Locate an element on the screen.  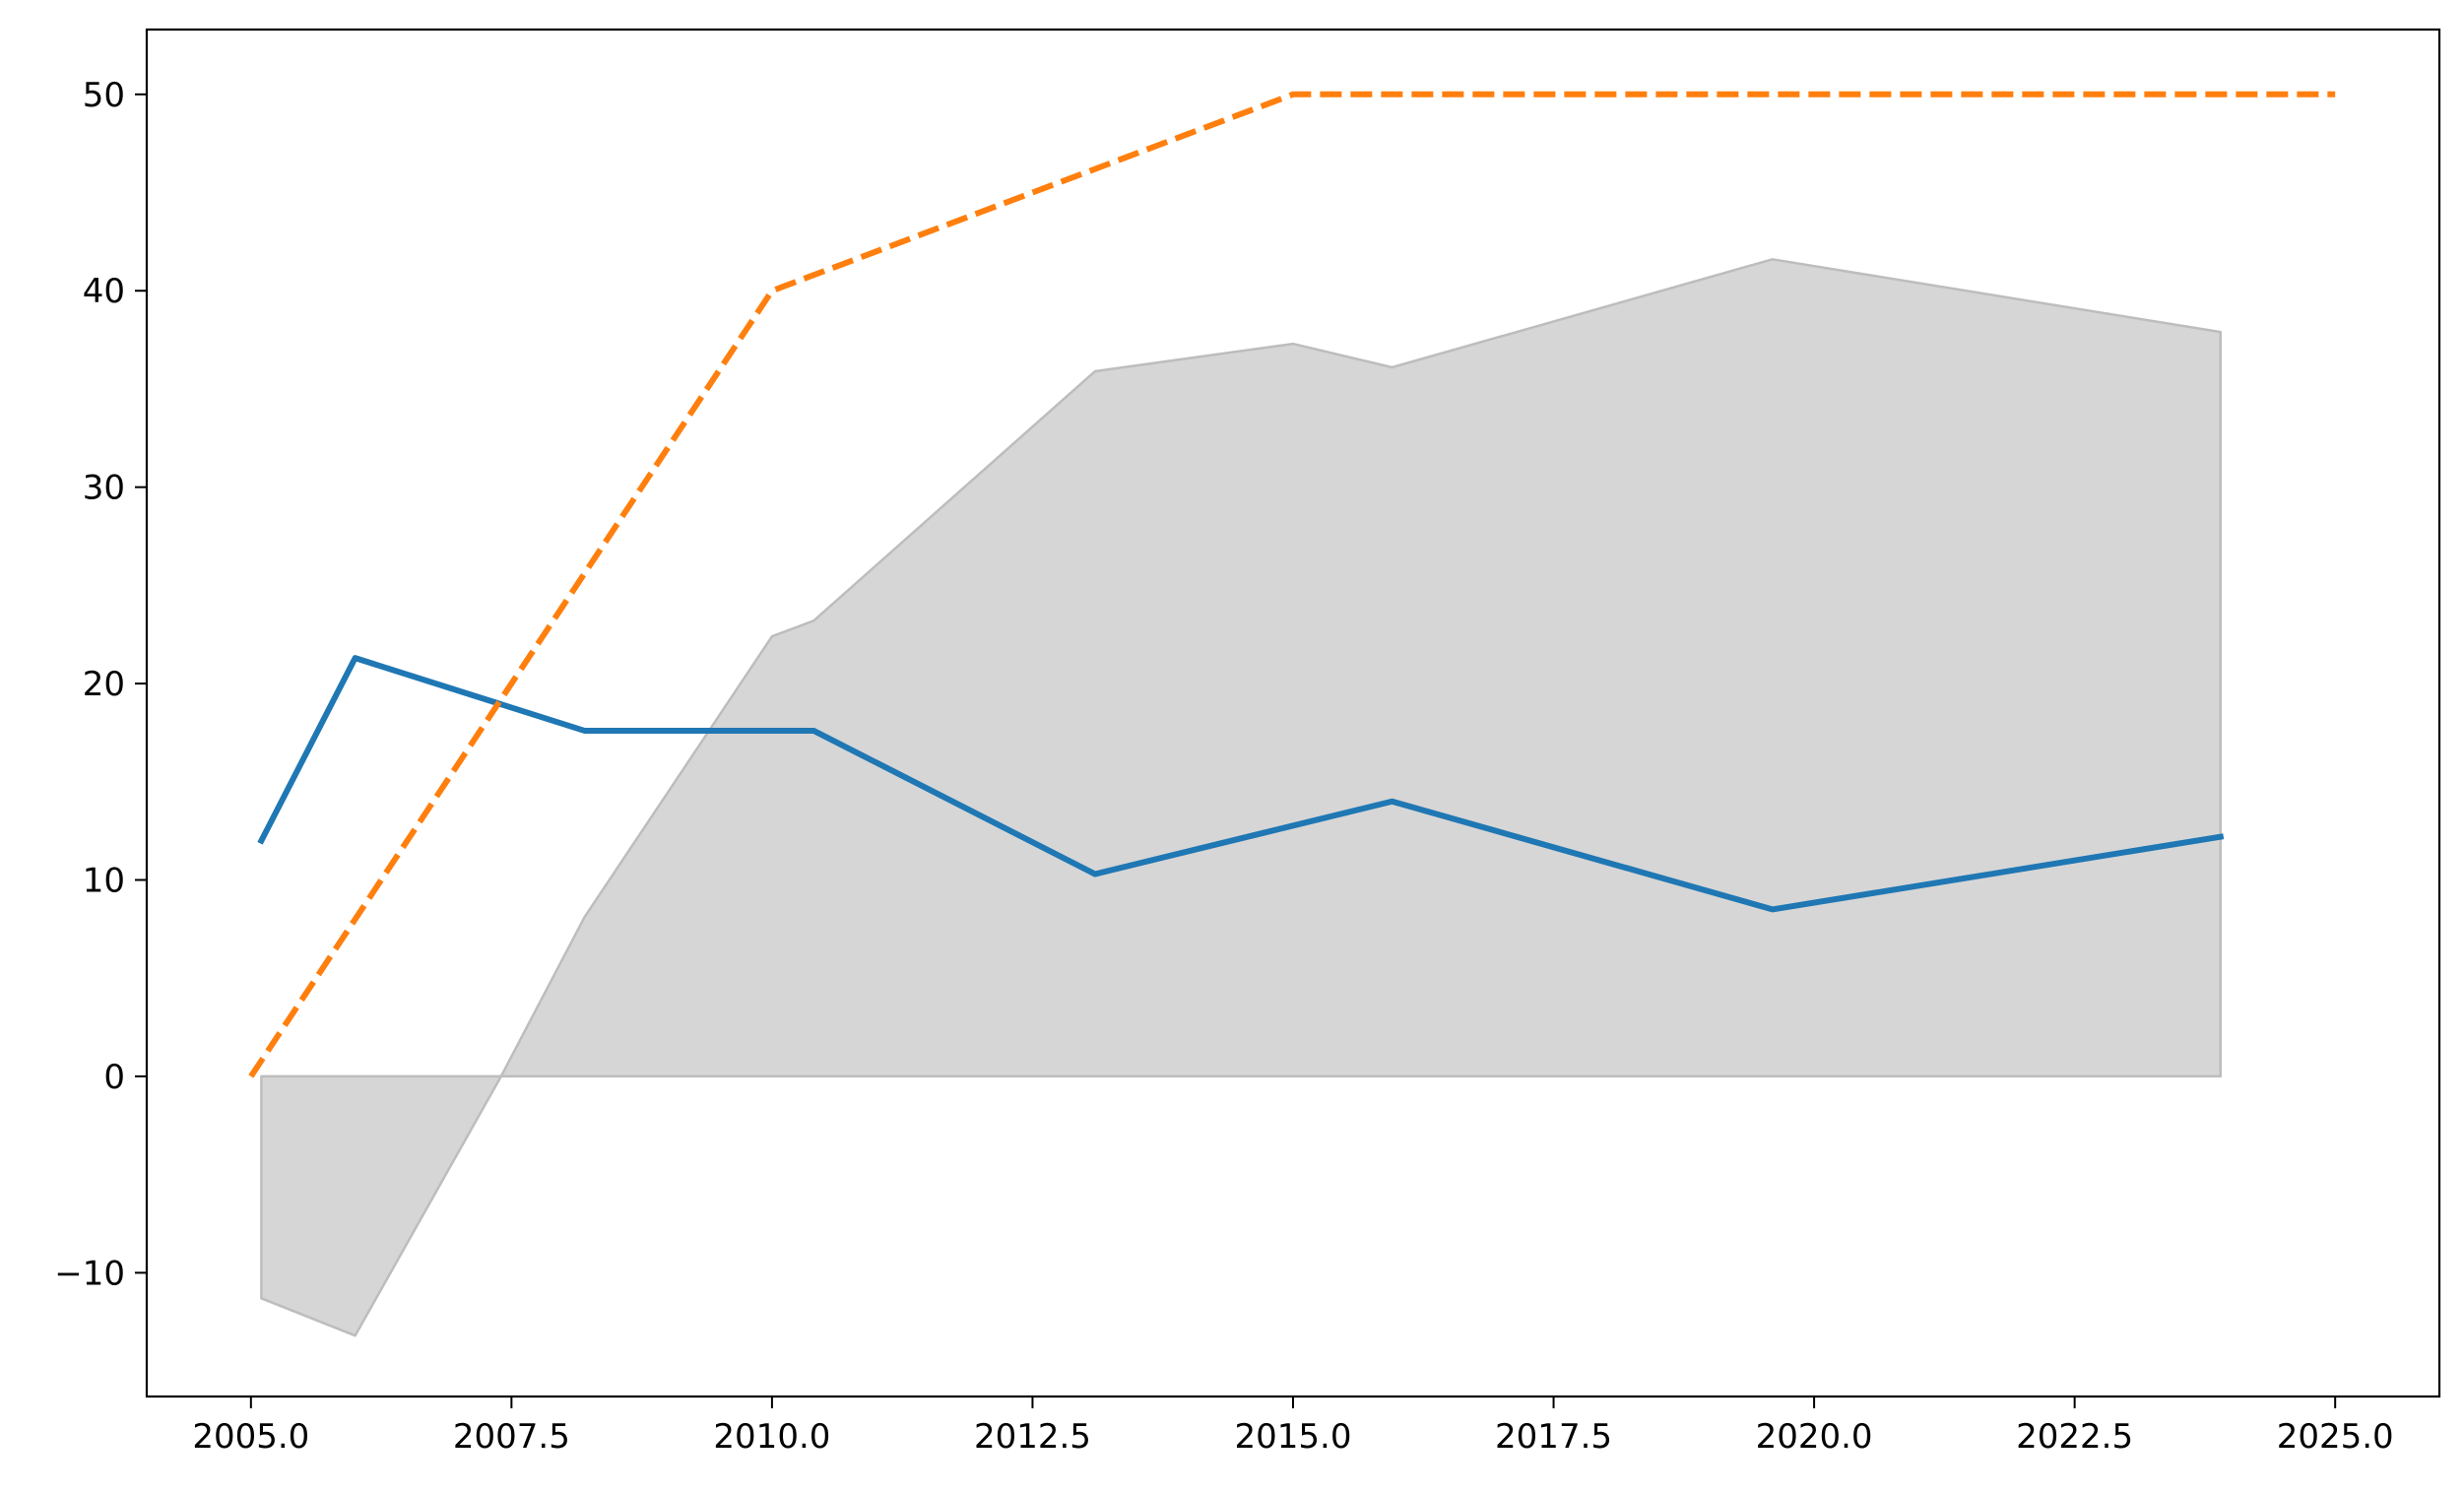
x-tick-label-5: 2017.5 is located at coordinates (1553, 1437).